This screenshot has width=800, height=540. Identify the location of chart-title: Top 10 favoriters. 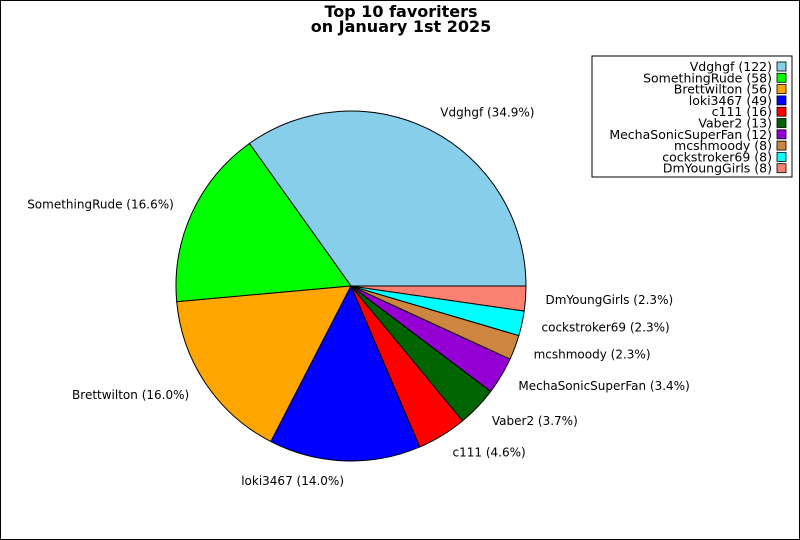
(400, 11).